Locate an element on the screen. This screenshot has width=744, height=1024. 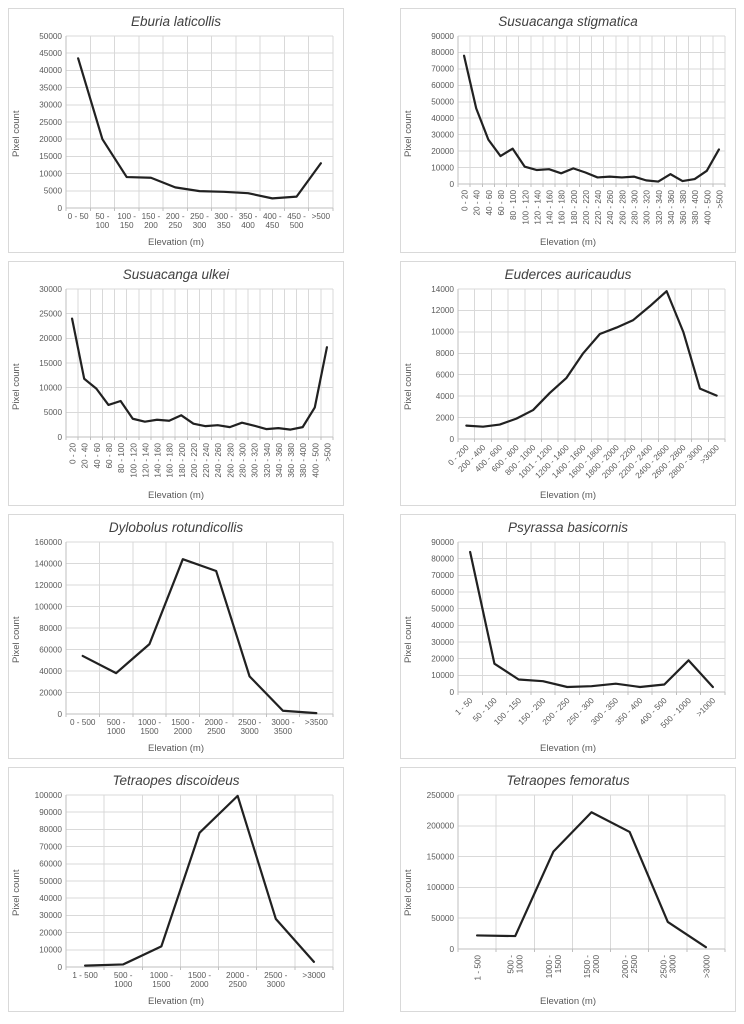
svg-text: 160 - 180 is located at coordinates (562, 207).